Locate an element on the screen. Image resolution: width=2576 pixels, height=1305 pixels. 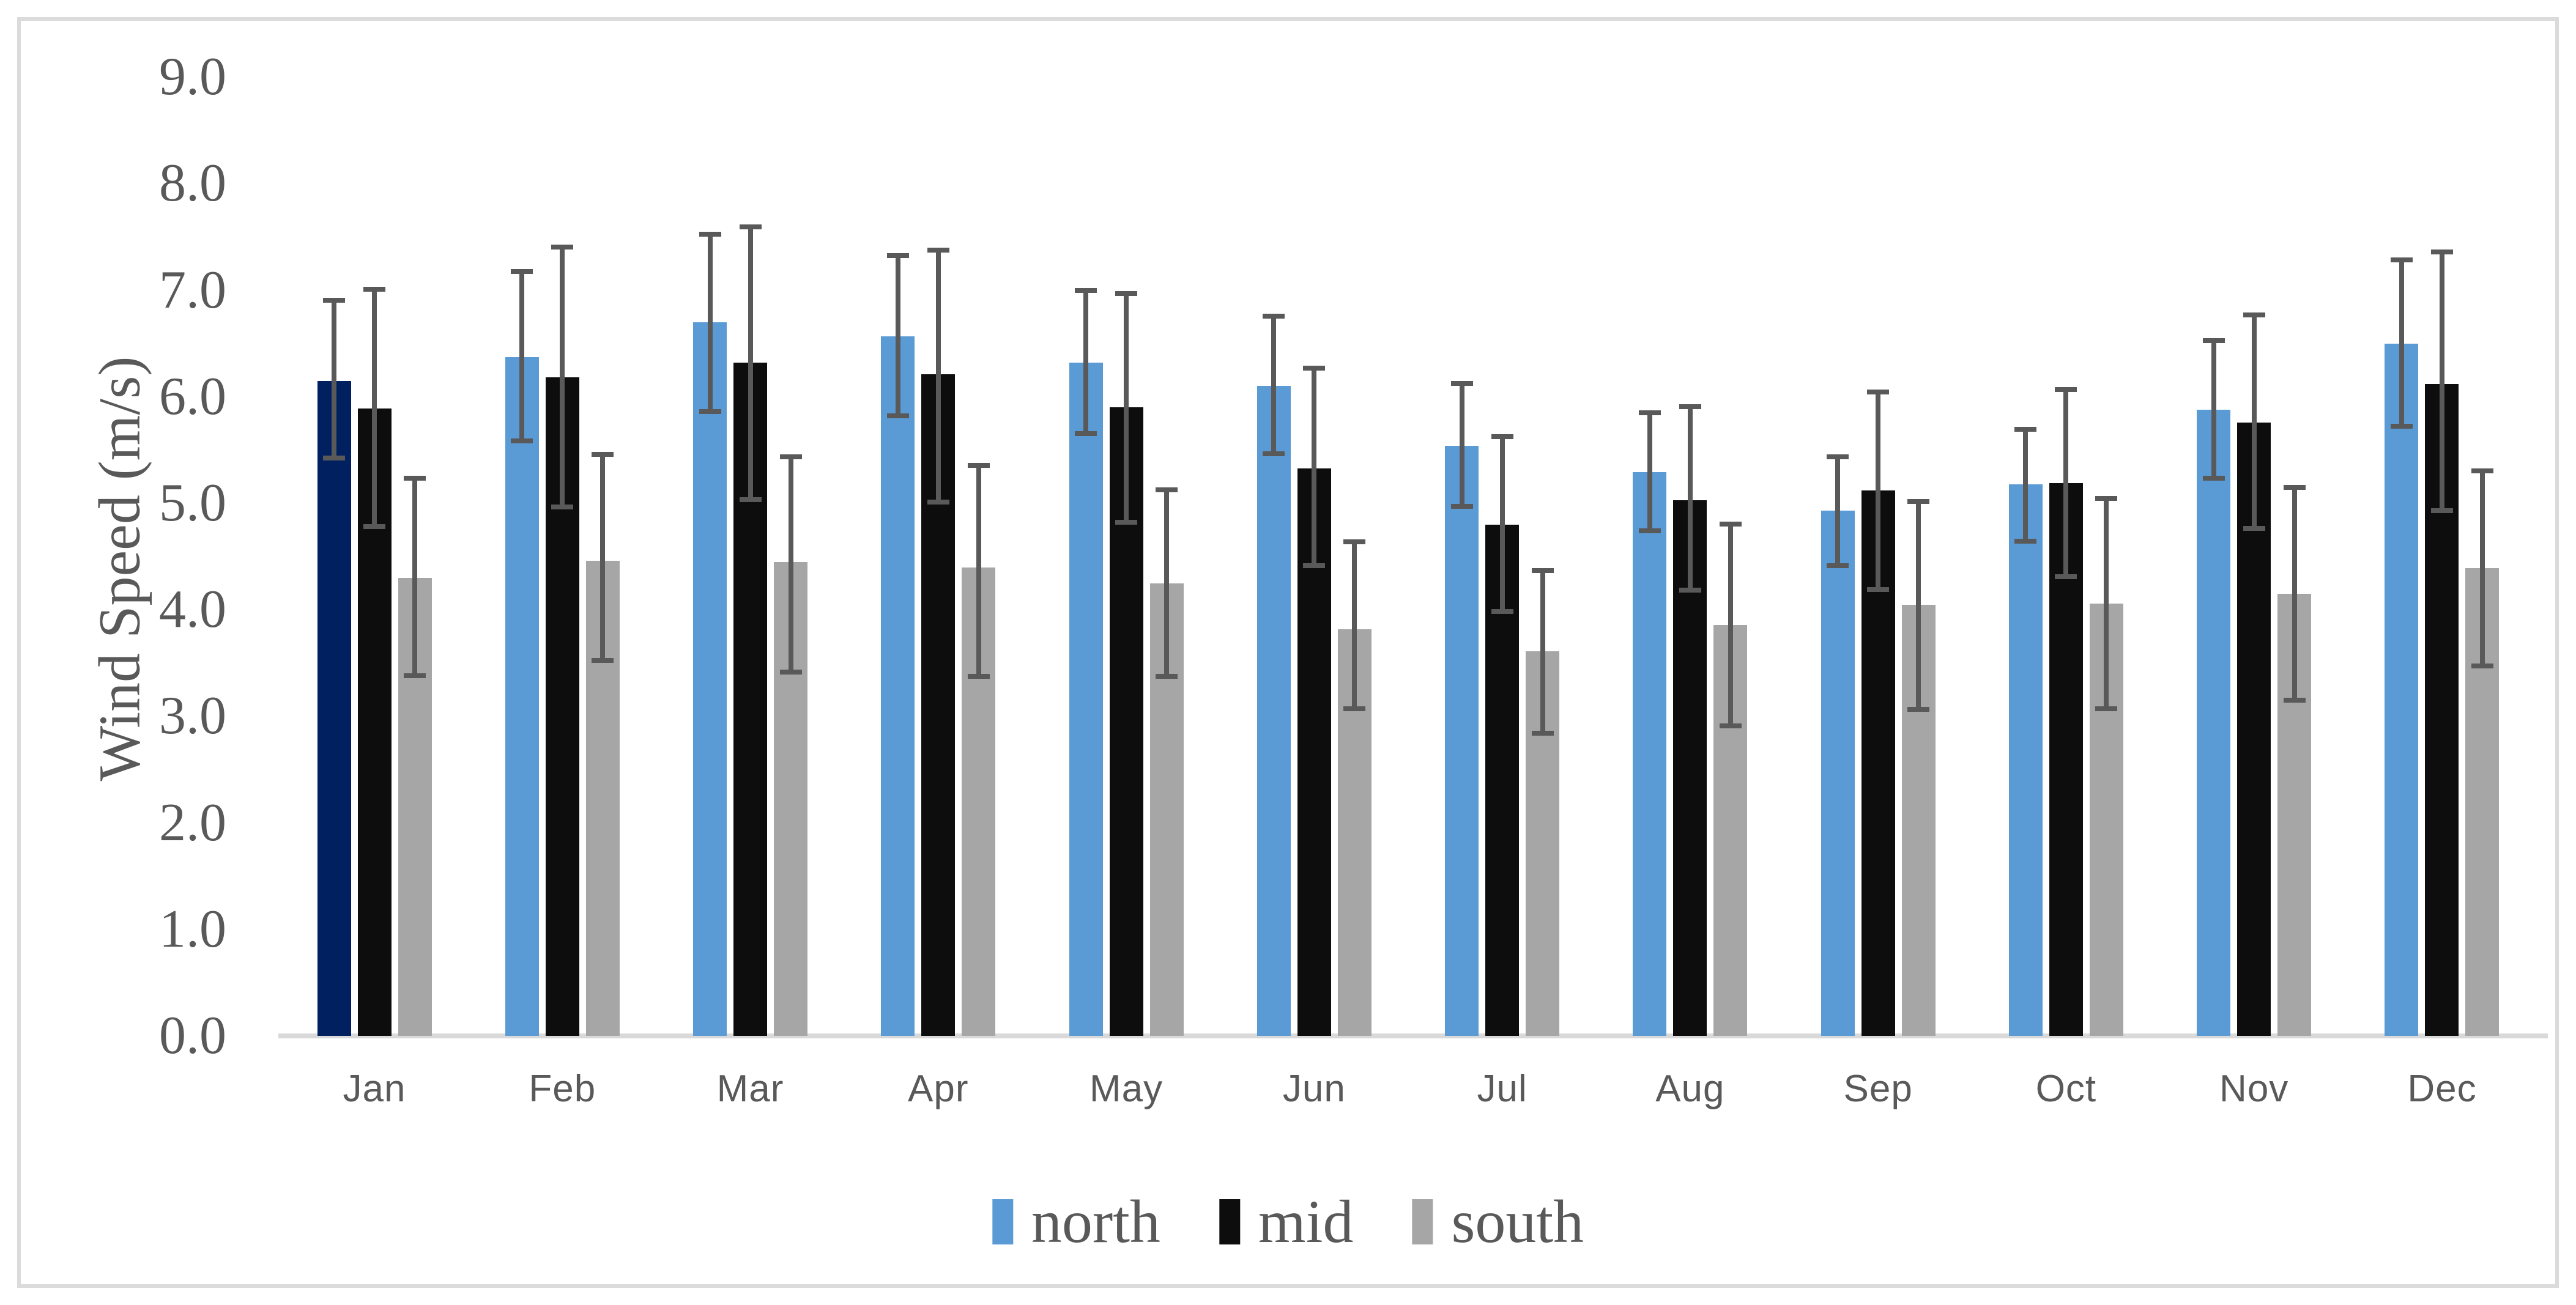
bar-north-oct is located at coordinates (2025, 760).